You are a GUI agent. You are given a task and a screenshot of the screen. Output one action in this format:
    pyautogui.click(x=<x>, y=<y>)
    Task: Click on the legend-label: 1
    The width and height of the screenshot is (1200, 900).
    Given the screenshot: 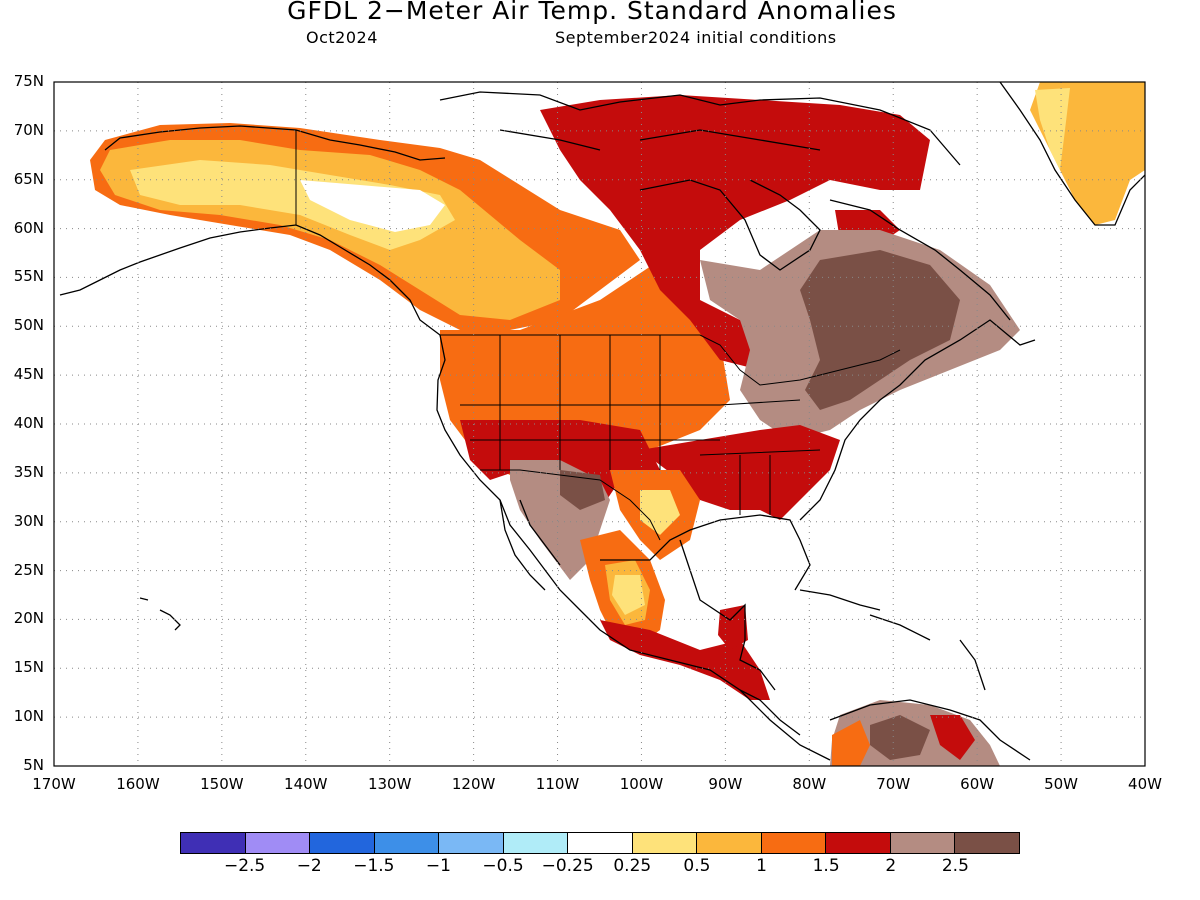 What is the action you would take?
    pyautogui.click(x=761, y=866)
    